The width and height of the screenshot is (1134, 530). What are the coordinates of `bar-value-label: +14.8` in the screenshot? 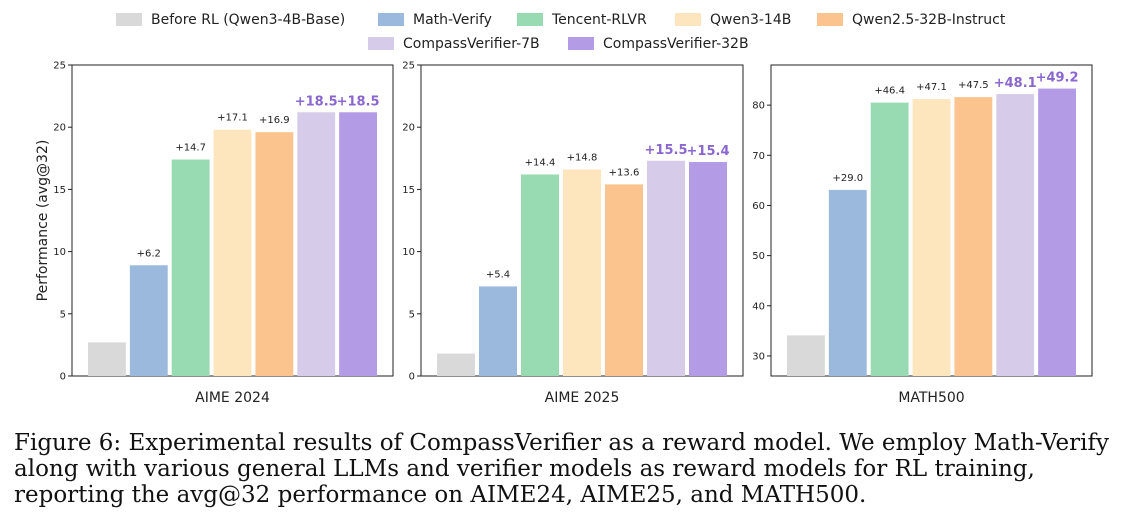 It's located at (582, 157).